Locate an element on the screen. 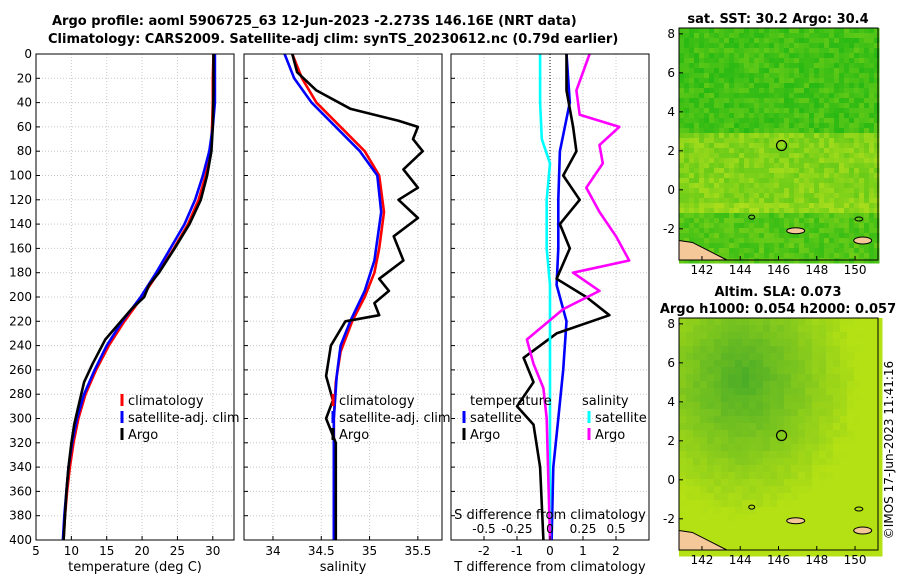  temperature-profile-xtick-label: 30 is located at coordinates (212, 551).